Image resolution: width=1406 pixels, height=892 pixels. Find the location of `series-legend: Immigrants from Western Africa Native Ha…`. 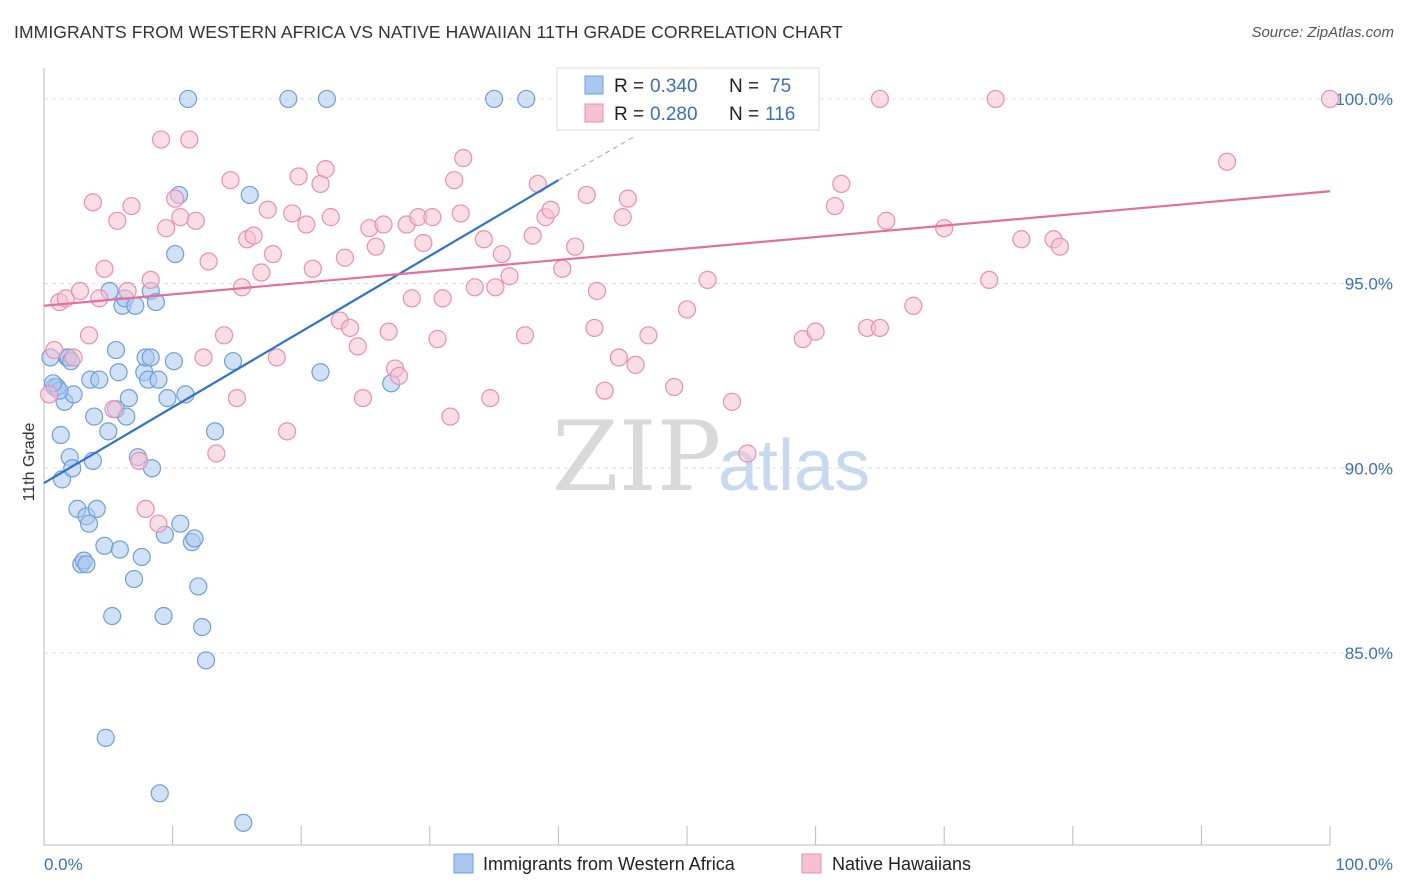

series-legend: Immigrants from Western Africa Native Ha… is located at coordinates (712, 863).